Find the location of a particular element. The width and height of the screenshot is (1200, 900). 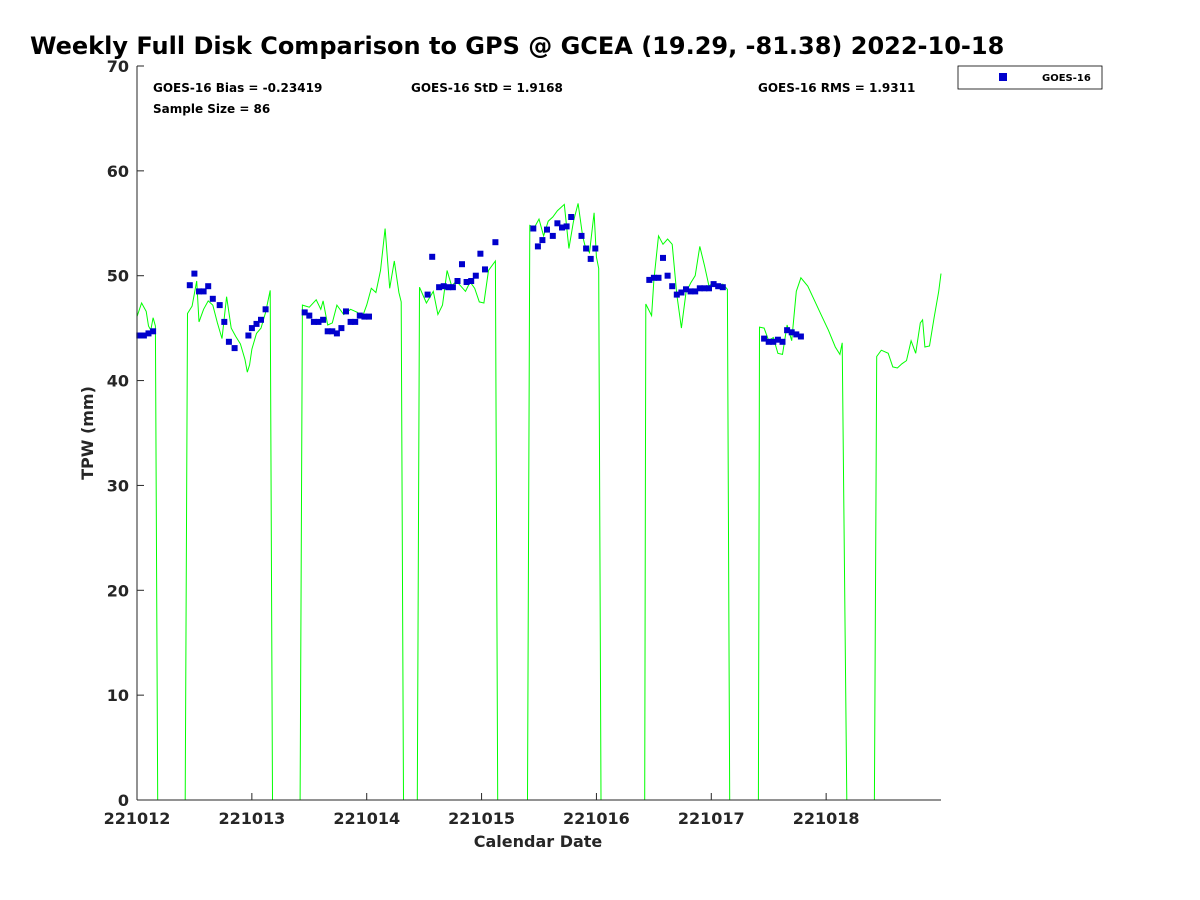

y-tick-label: 50 is located at coordinates (118, 276).